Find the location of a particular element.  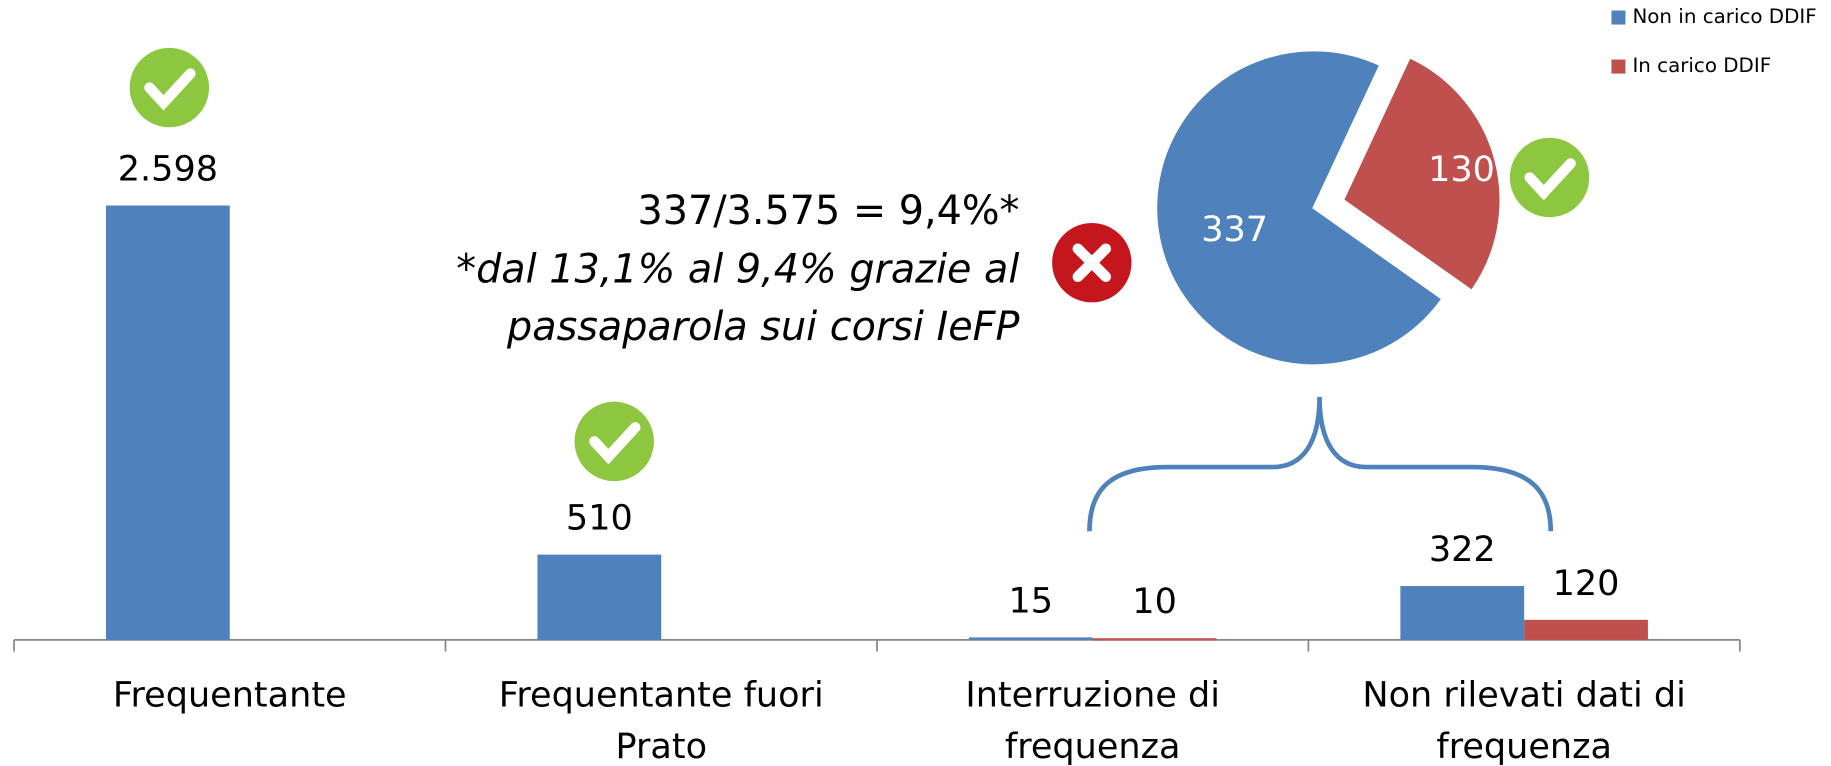

data-label: 10 is located at coordinates (1154, 601).